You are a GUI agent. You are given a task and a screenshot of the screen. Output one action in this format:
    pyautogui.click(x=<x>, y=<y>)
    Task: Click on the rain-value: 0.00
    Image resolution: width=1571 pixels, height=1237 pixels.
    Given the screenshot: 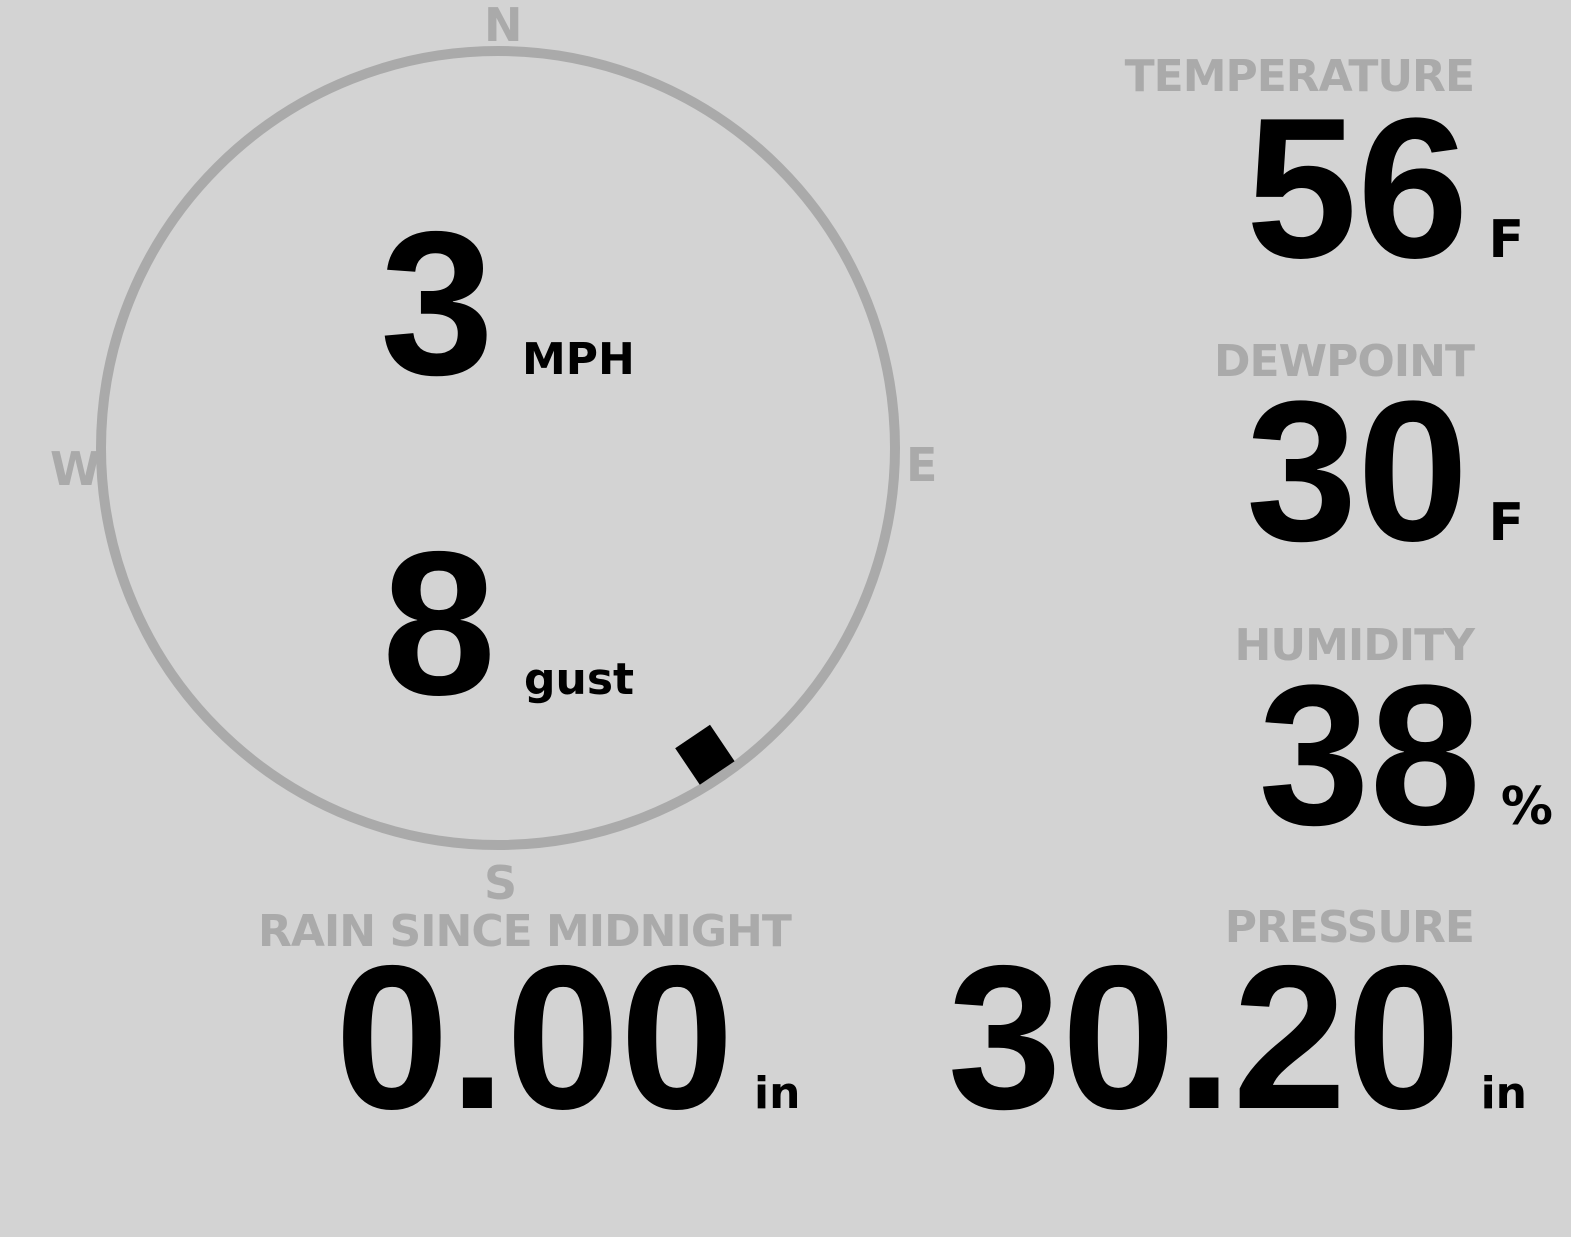 What is the action you would take?
    pyautogui.click(x=534, y=1037)
    